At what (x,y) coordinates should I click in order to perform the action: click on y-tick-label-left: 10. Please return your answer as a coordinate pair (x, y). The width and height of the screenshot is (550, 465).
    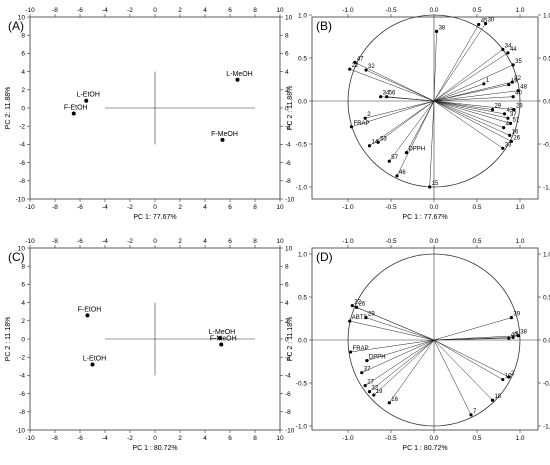
    Looking at the image, I should click on (22, 17).